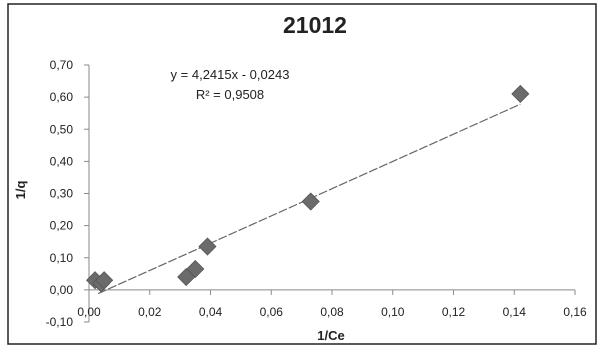  I want to click on y-tick-label: -0,10, so click(60, 322).